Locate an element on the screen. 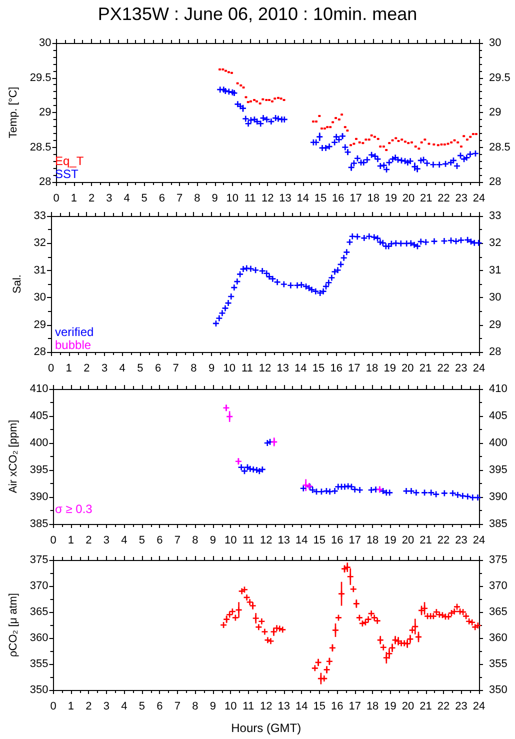  y-tick-label: 30 is located at coordinates (40, 298).